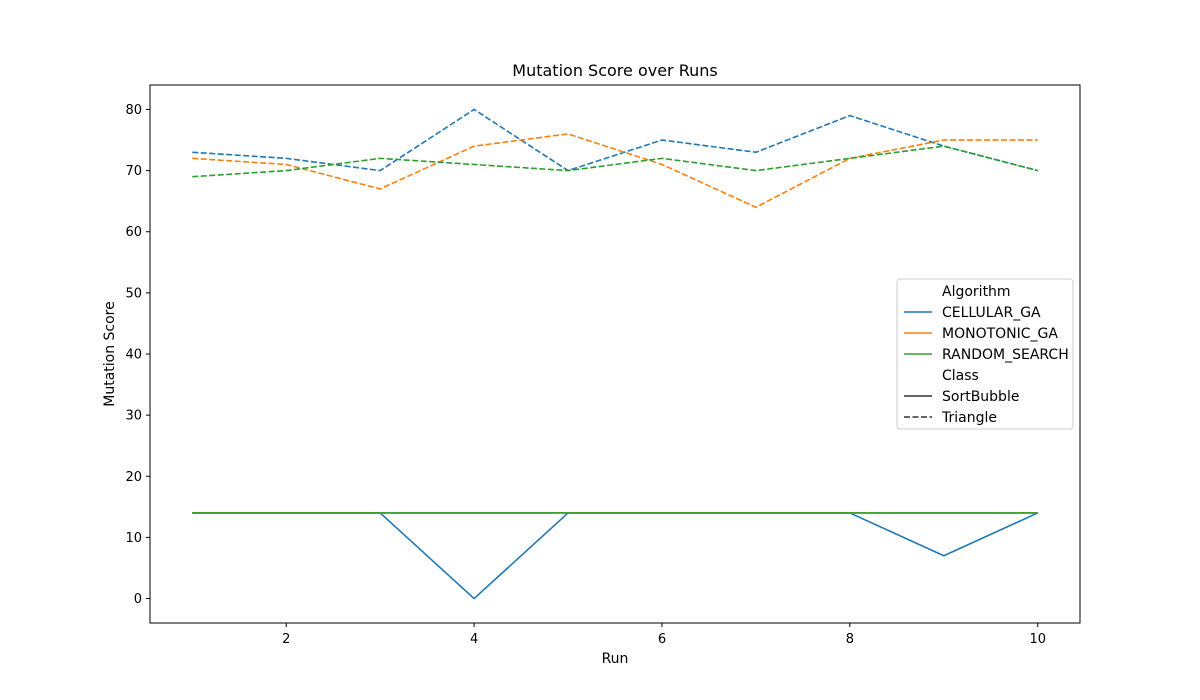  What do you see at coordinates (615, 556) in the screenshot?
I see `series-line-cellular-ga-sortbubble` at bounding box center [615, 556].